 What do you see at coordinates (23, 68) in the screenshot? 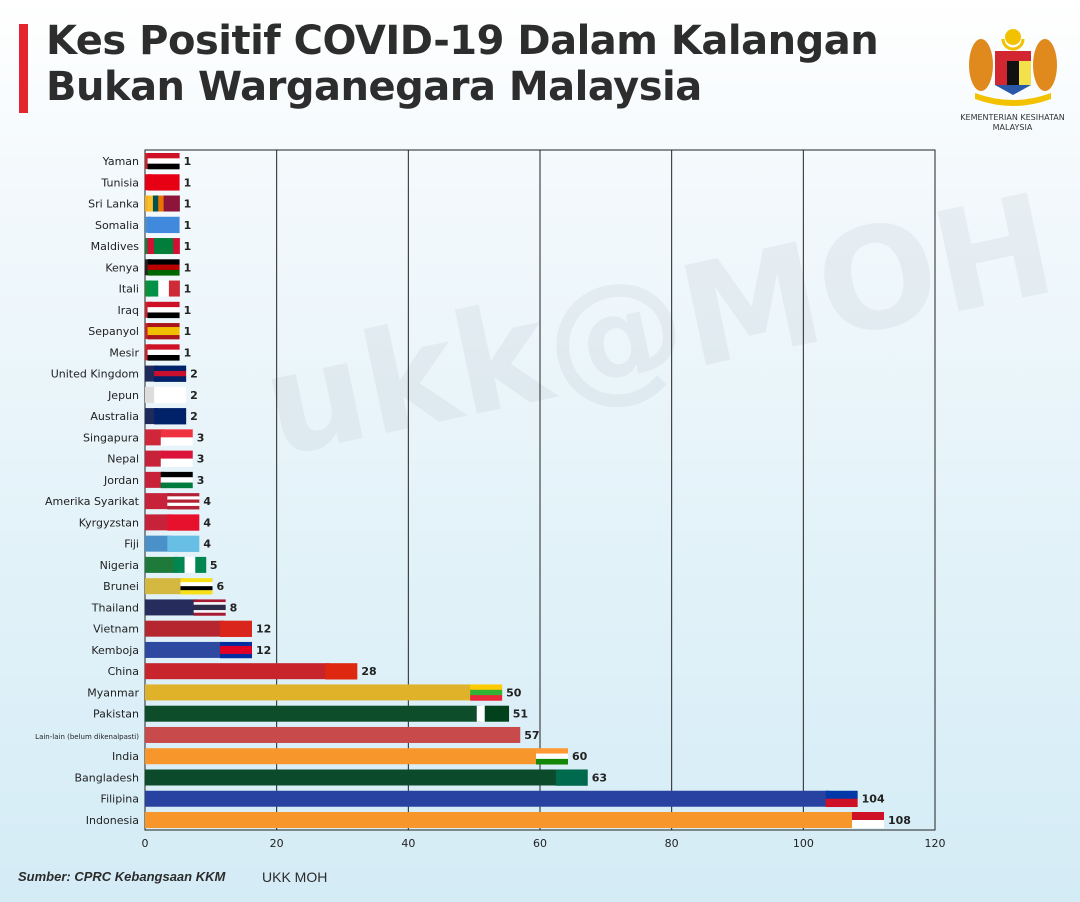
I see `title-accent-bar` at bounding box center [23, 68].